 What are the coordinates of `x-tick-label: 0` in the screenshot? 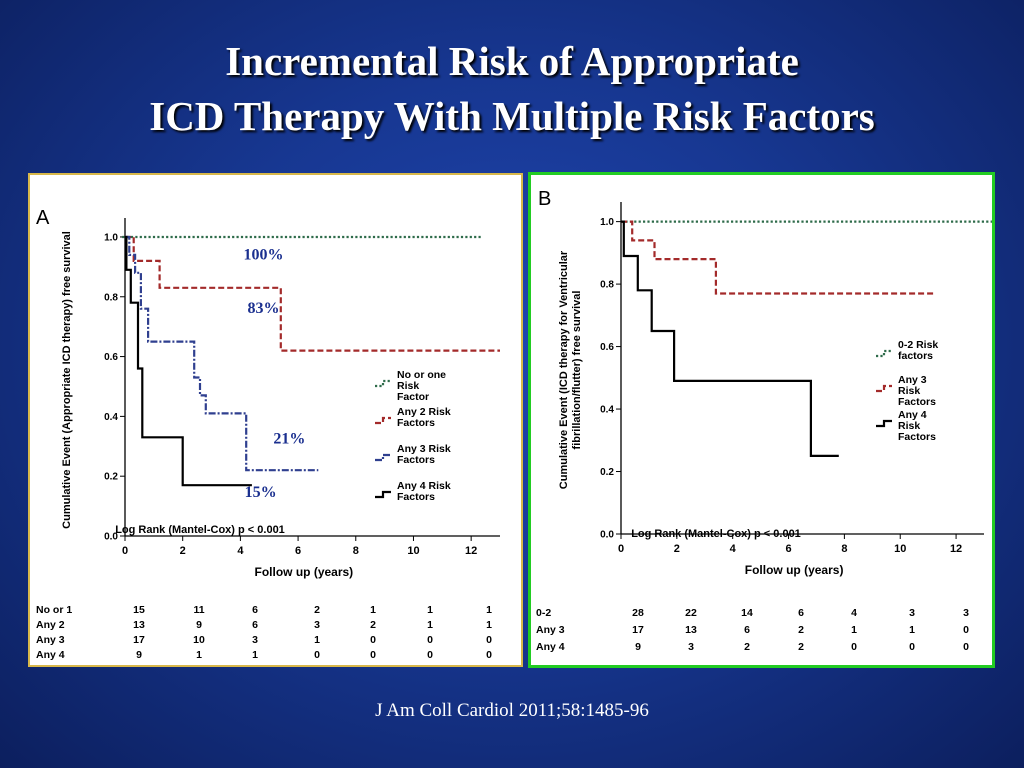 It's located at (125, 551).